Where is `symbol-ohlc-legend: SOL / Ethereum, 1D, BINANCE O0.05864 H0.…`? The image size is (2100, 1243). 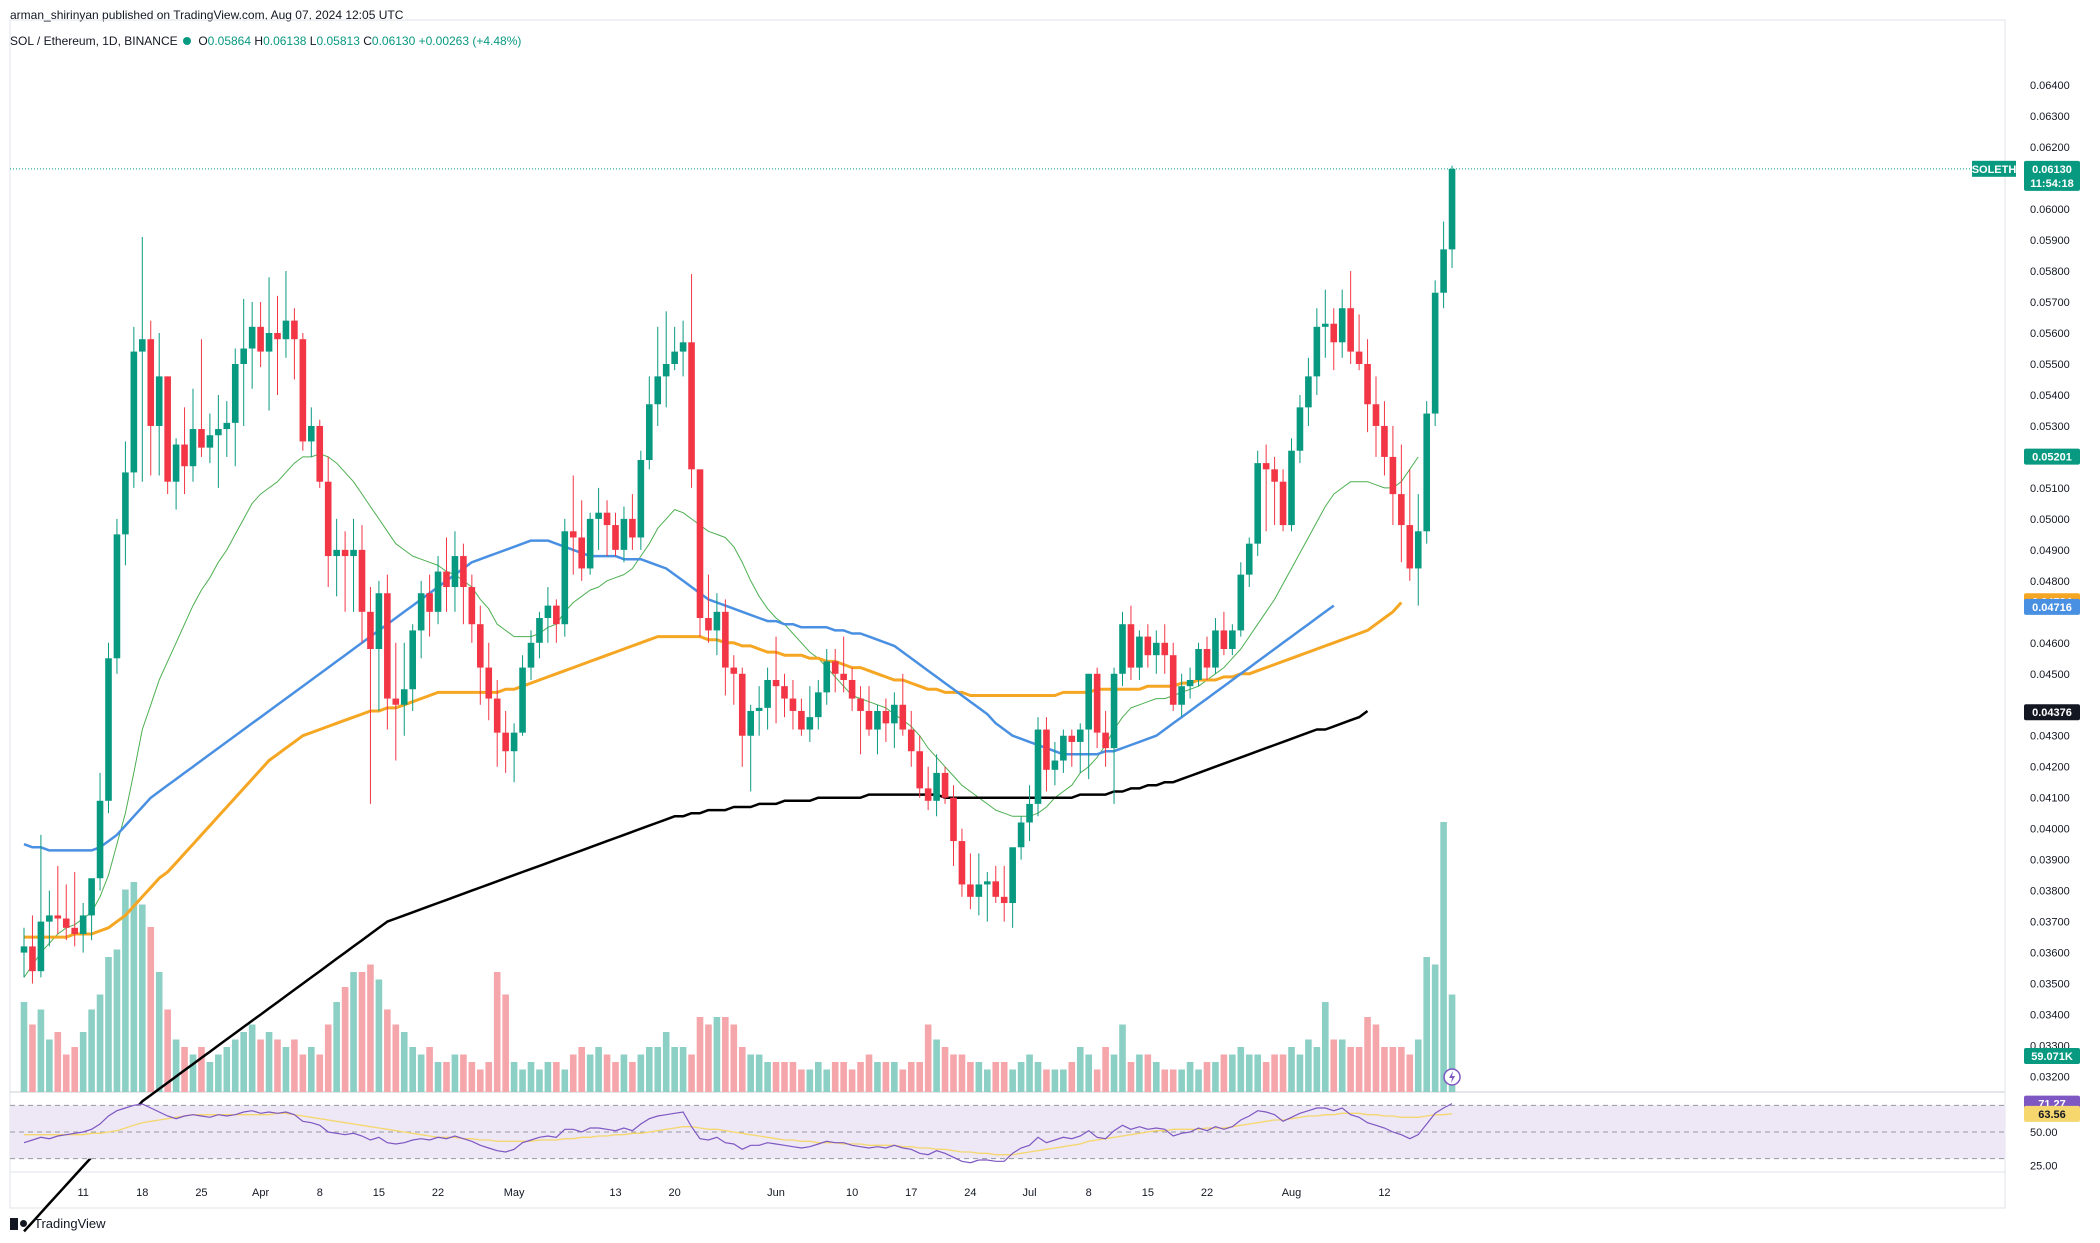 symbol-ohlc-legend: SOL / Ethereum, 1D, BINANCE O0.05864 H0.… is located at coordinates (265, 41).